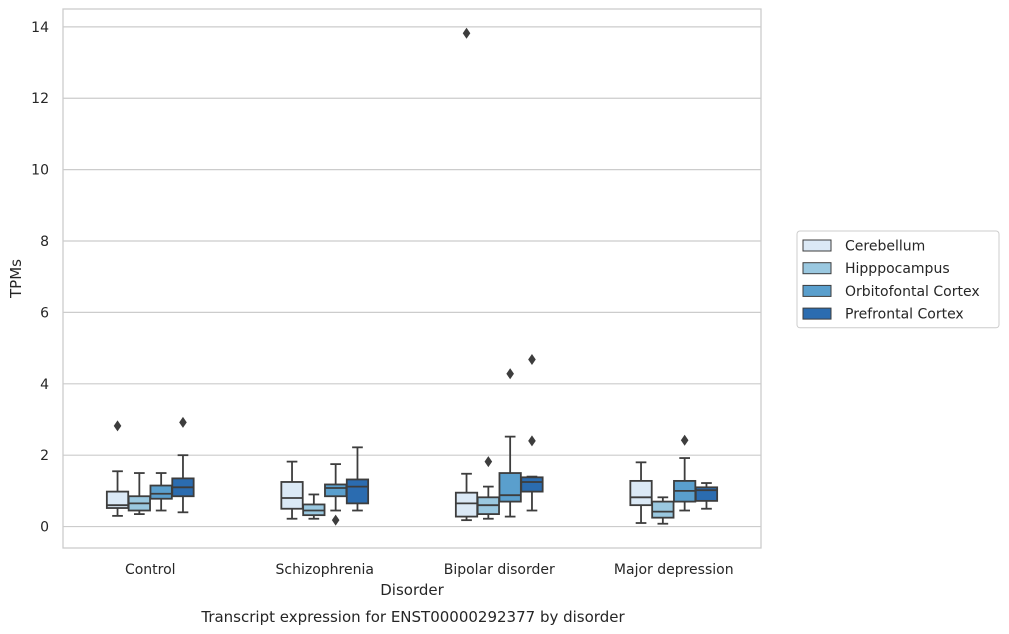 This screenshot has height=634, width=1009. I want to click on y-axis-title: TPMs, so click(16, 279).